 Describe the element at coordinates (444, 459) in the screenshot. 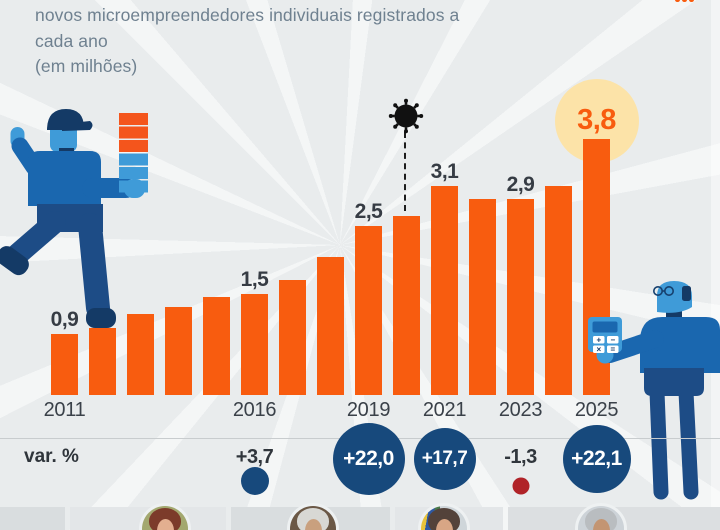

I see `variation-circle-2021: +17,7` at that location.